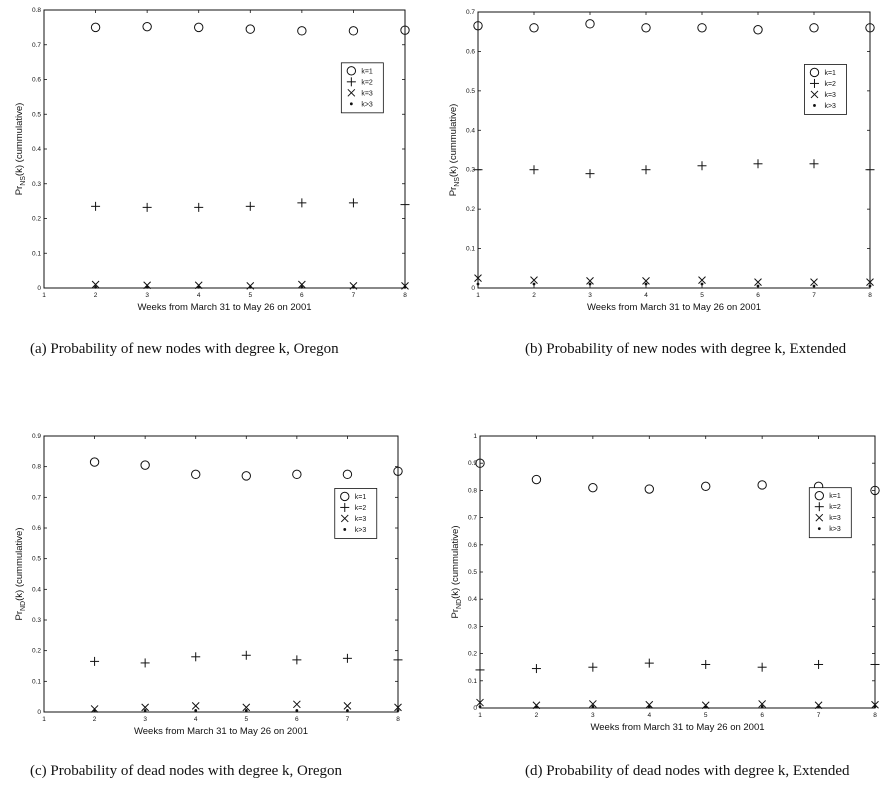 Image resolution: width=880 pixels, height=808 pixels. Describe the element at coordinates (472, 463) in the screenshot. I see `y-tick-label: 0.9` at that location.